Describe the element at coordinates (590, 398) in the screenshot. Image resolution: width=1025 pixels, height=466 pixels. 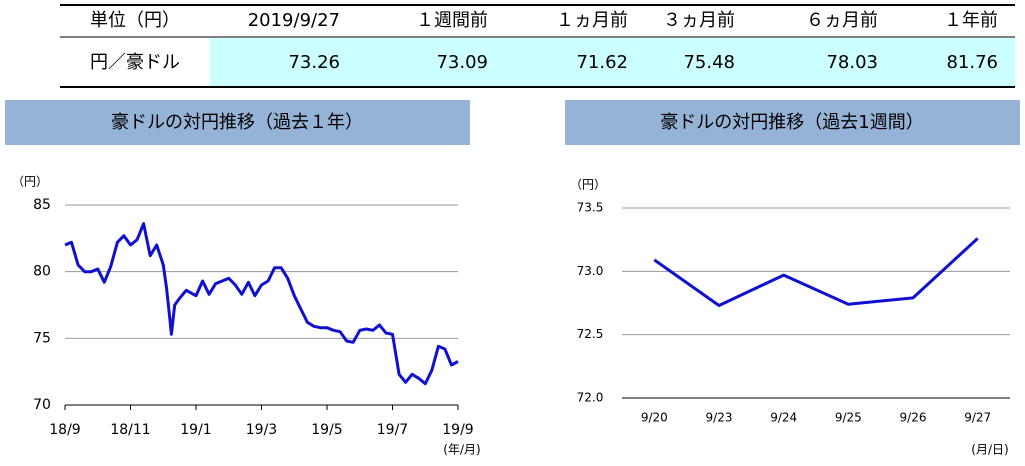
I see `y-tick-label: 72.0` at that location.